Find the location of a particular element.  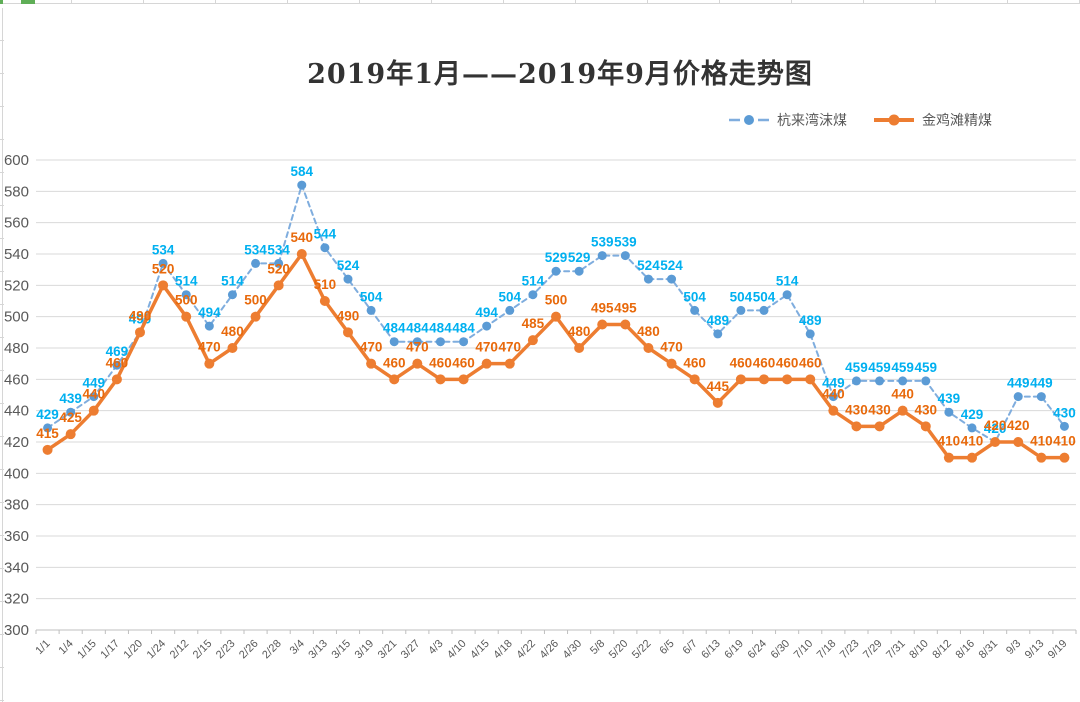

data-label: 470 is located at coordinates (209, 347).